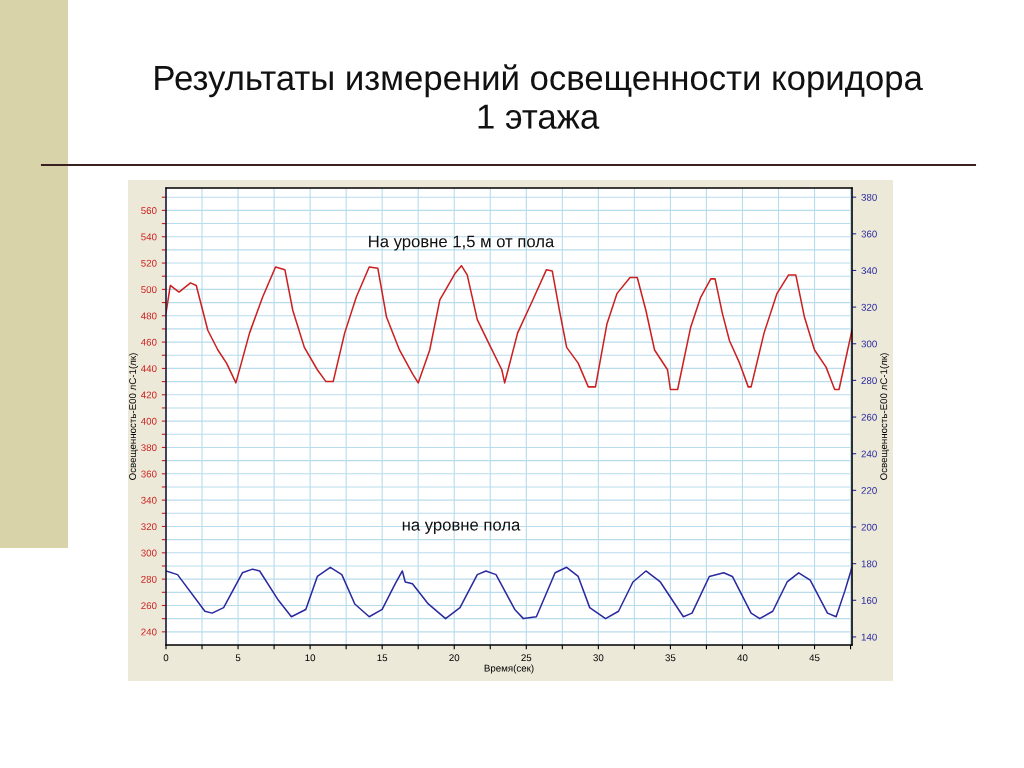  Describe the element at coordinates (869, 381) in the screenshot. I see `y2-tick-label: 280` at that location.